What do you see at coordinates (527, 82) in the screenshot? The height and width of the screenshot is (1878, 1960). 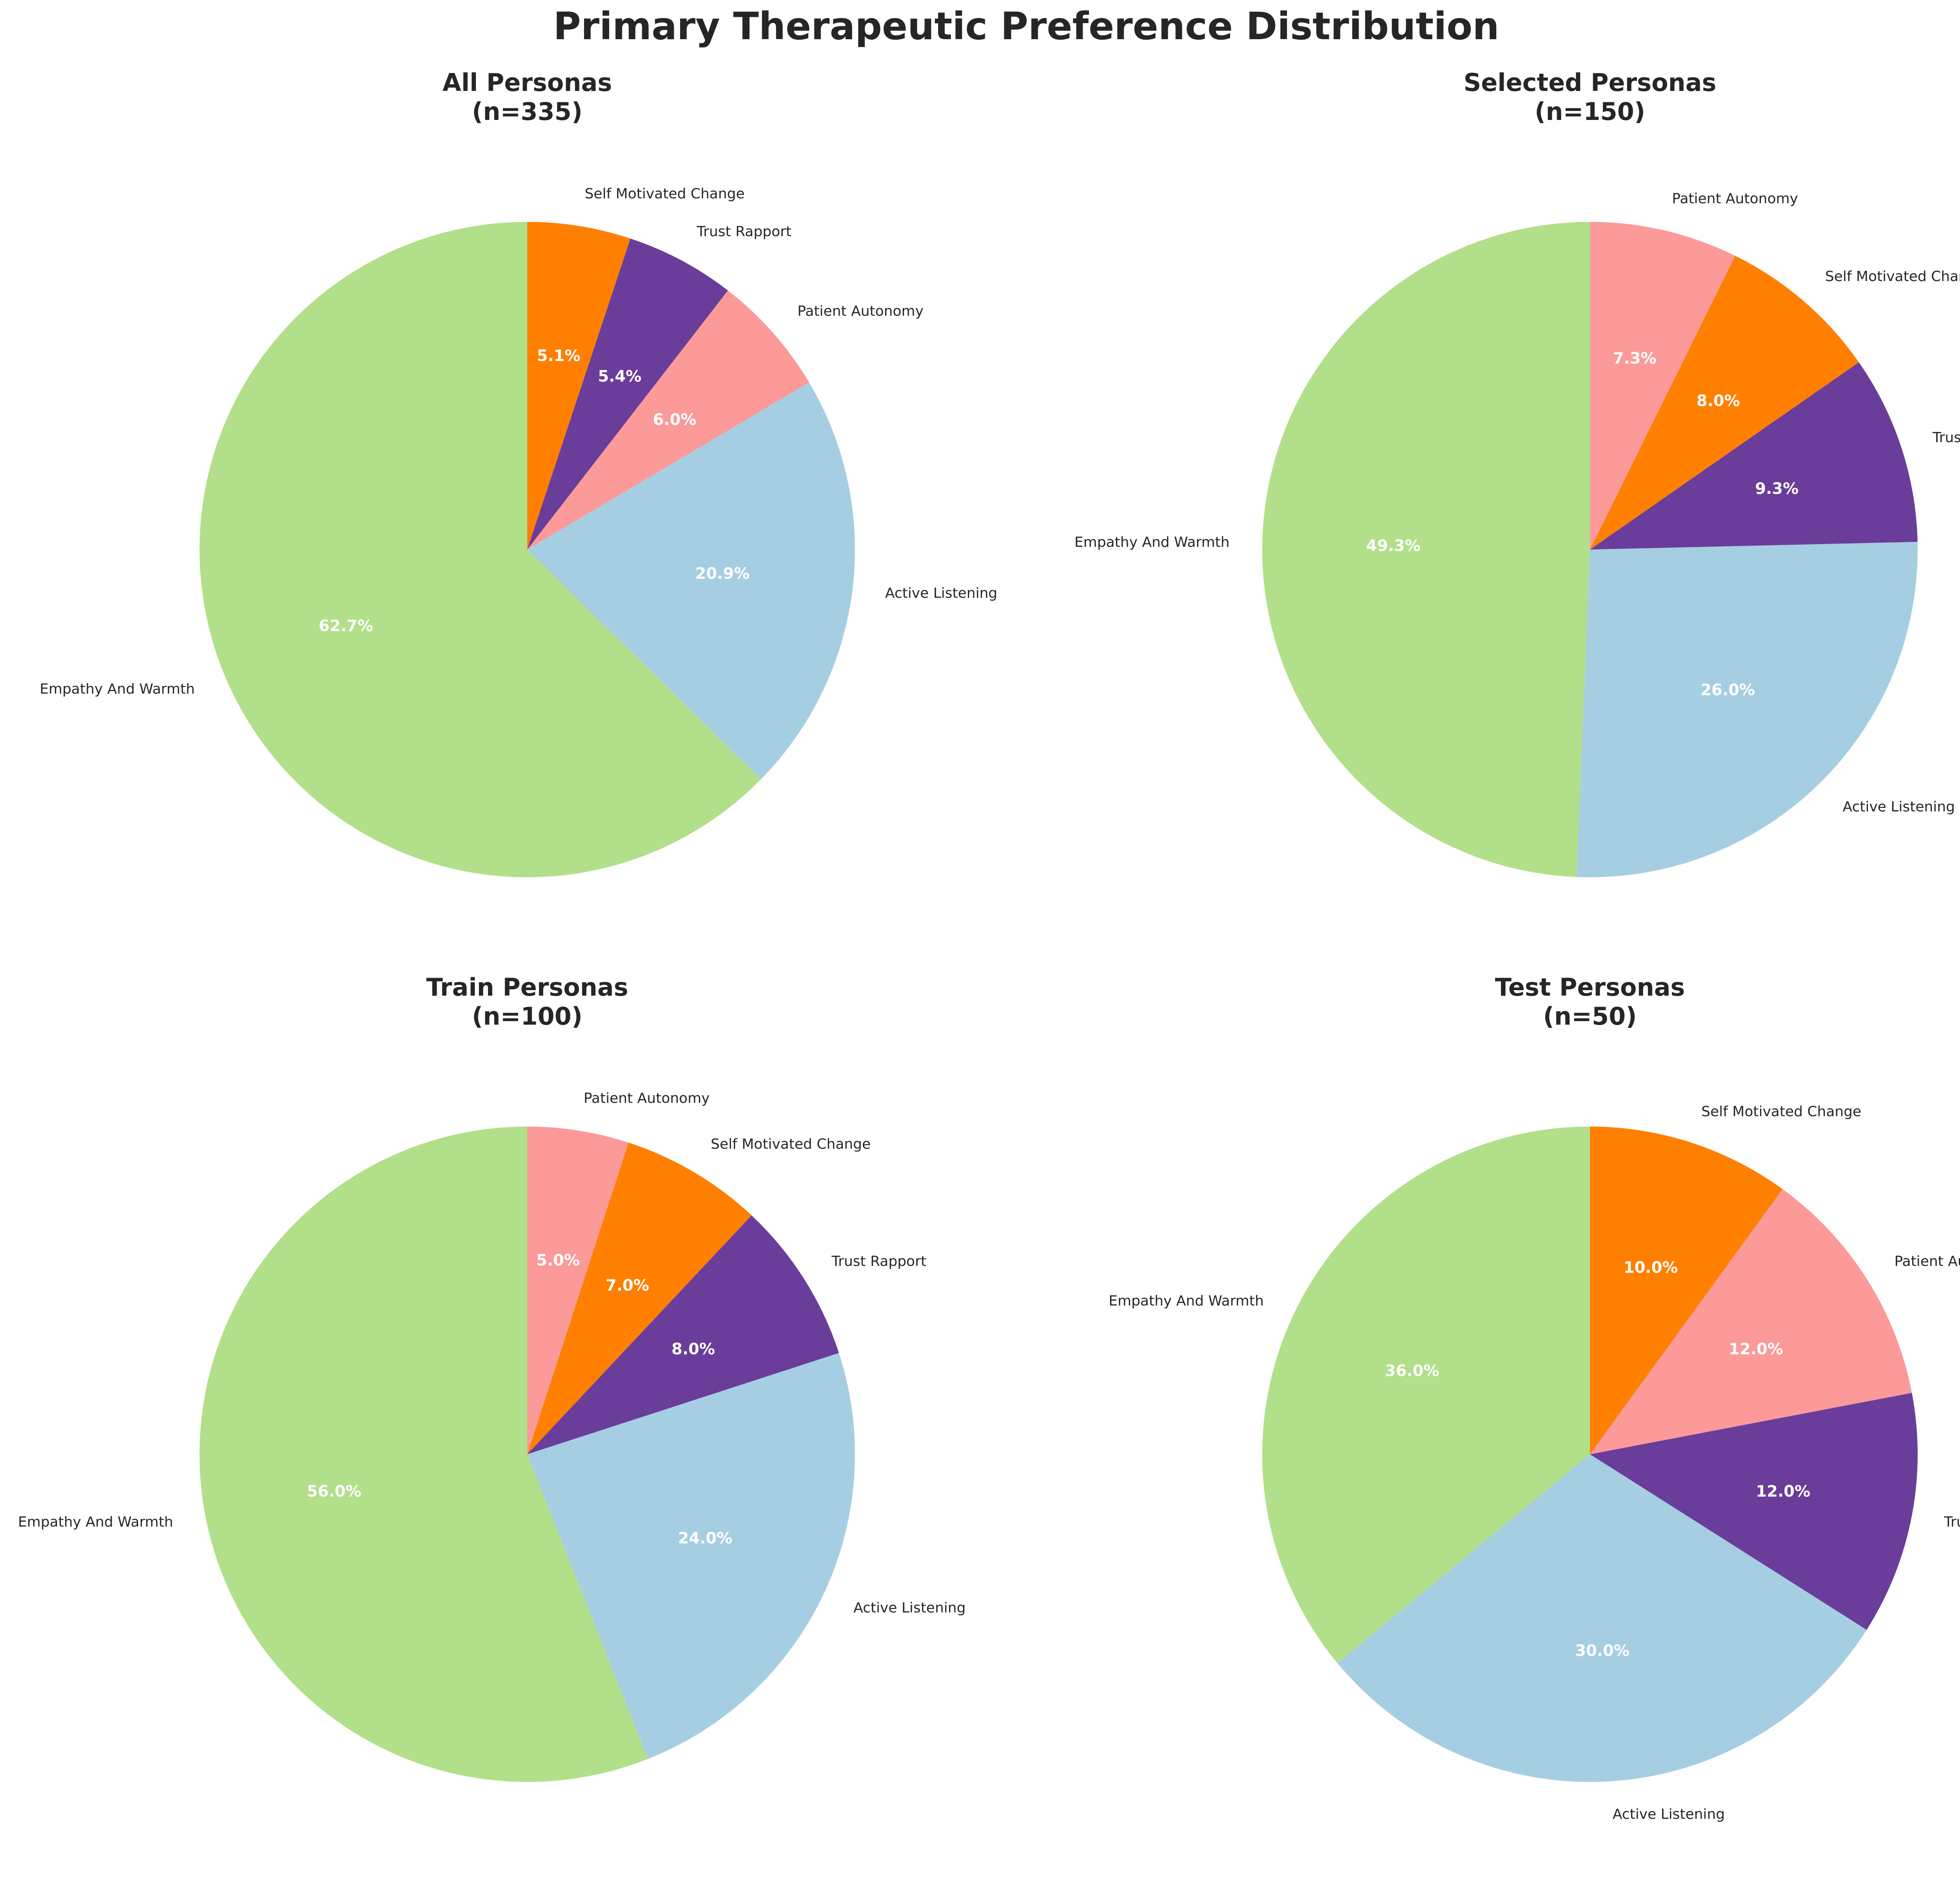 I see `chart-title: All Personas` at bounding box center [527, 82].